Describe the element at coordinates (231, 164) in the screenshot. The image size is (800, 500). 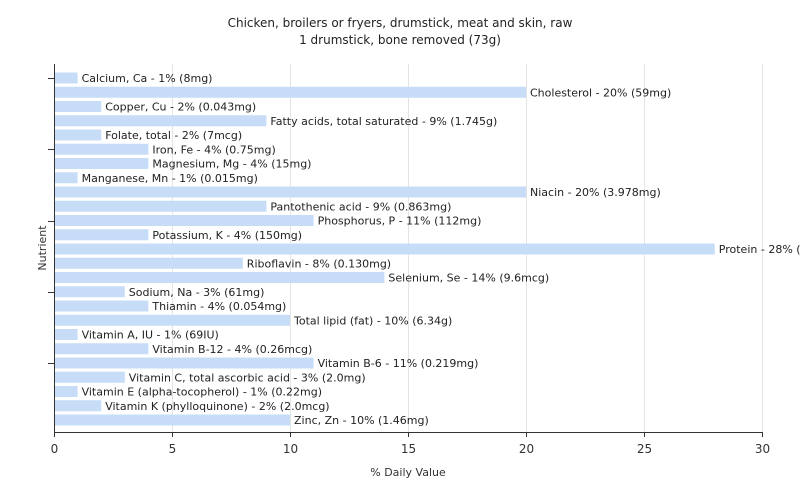
I see `bar-label: Magnesium, Mg - 4% (15mg)` at that location.